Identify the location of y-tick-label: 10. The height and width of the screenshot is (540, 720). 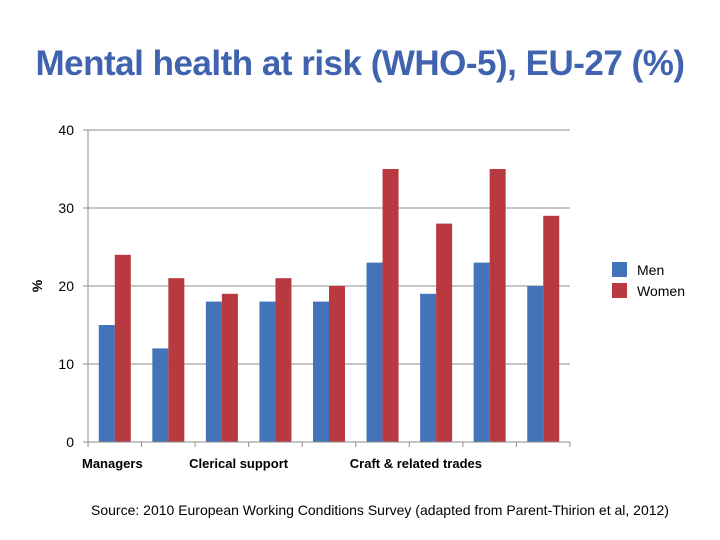
(66, 364).